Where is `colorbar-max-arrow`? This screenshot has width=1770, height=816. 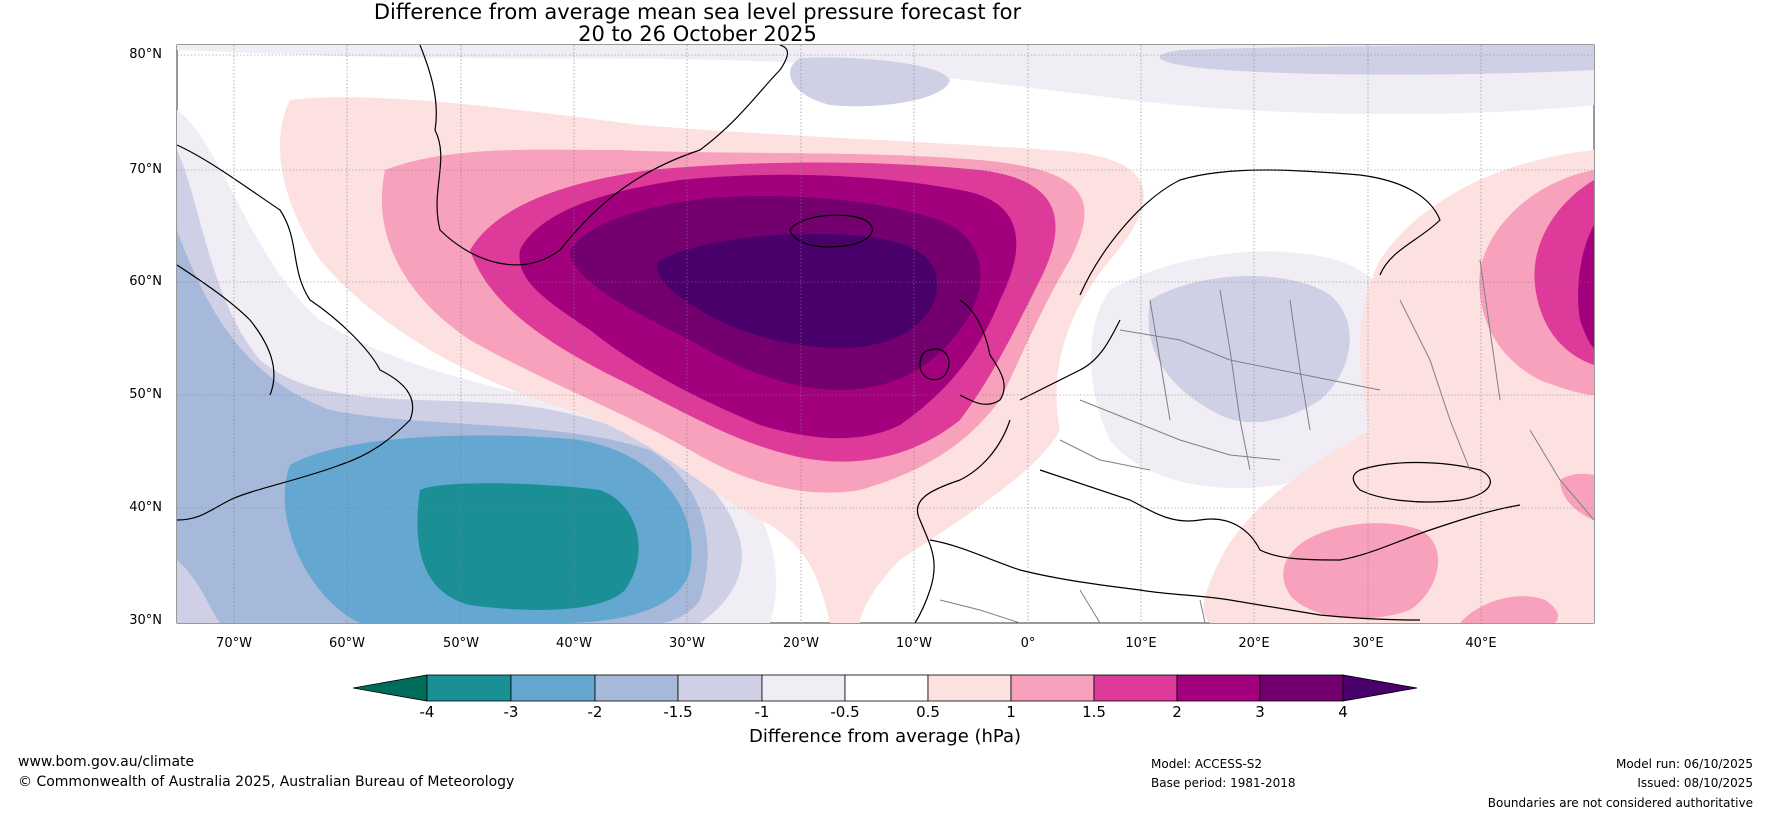 colorbar-max-arrow is located at coordinates (1380, 688).